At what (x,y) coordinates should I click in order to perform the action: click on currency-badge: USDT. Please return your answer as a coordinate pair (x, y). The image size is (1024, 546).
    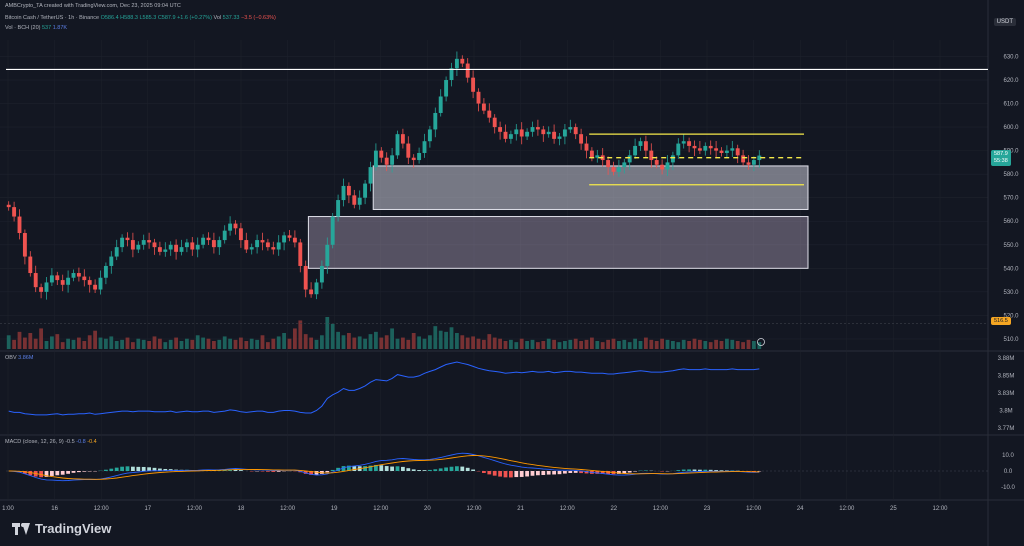
    Looking at the image, I should click on (1004, 22).